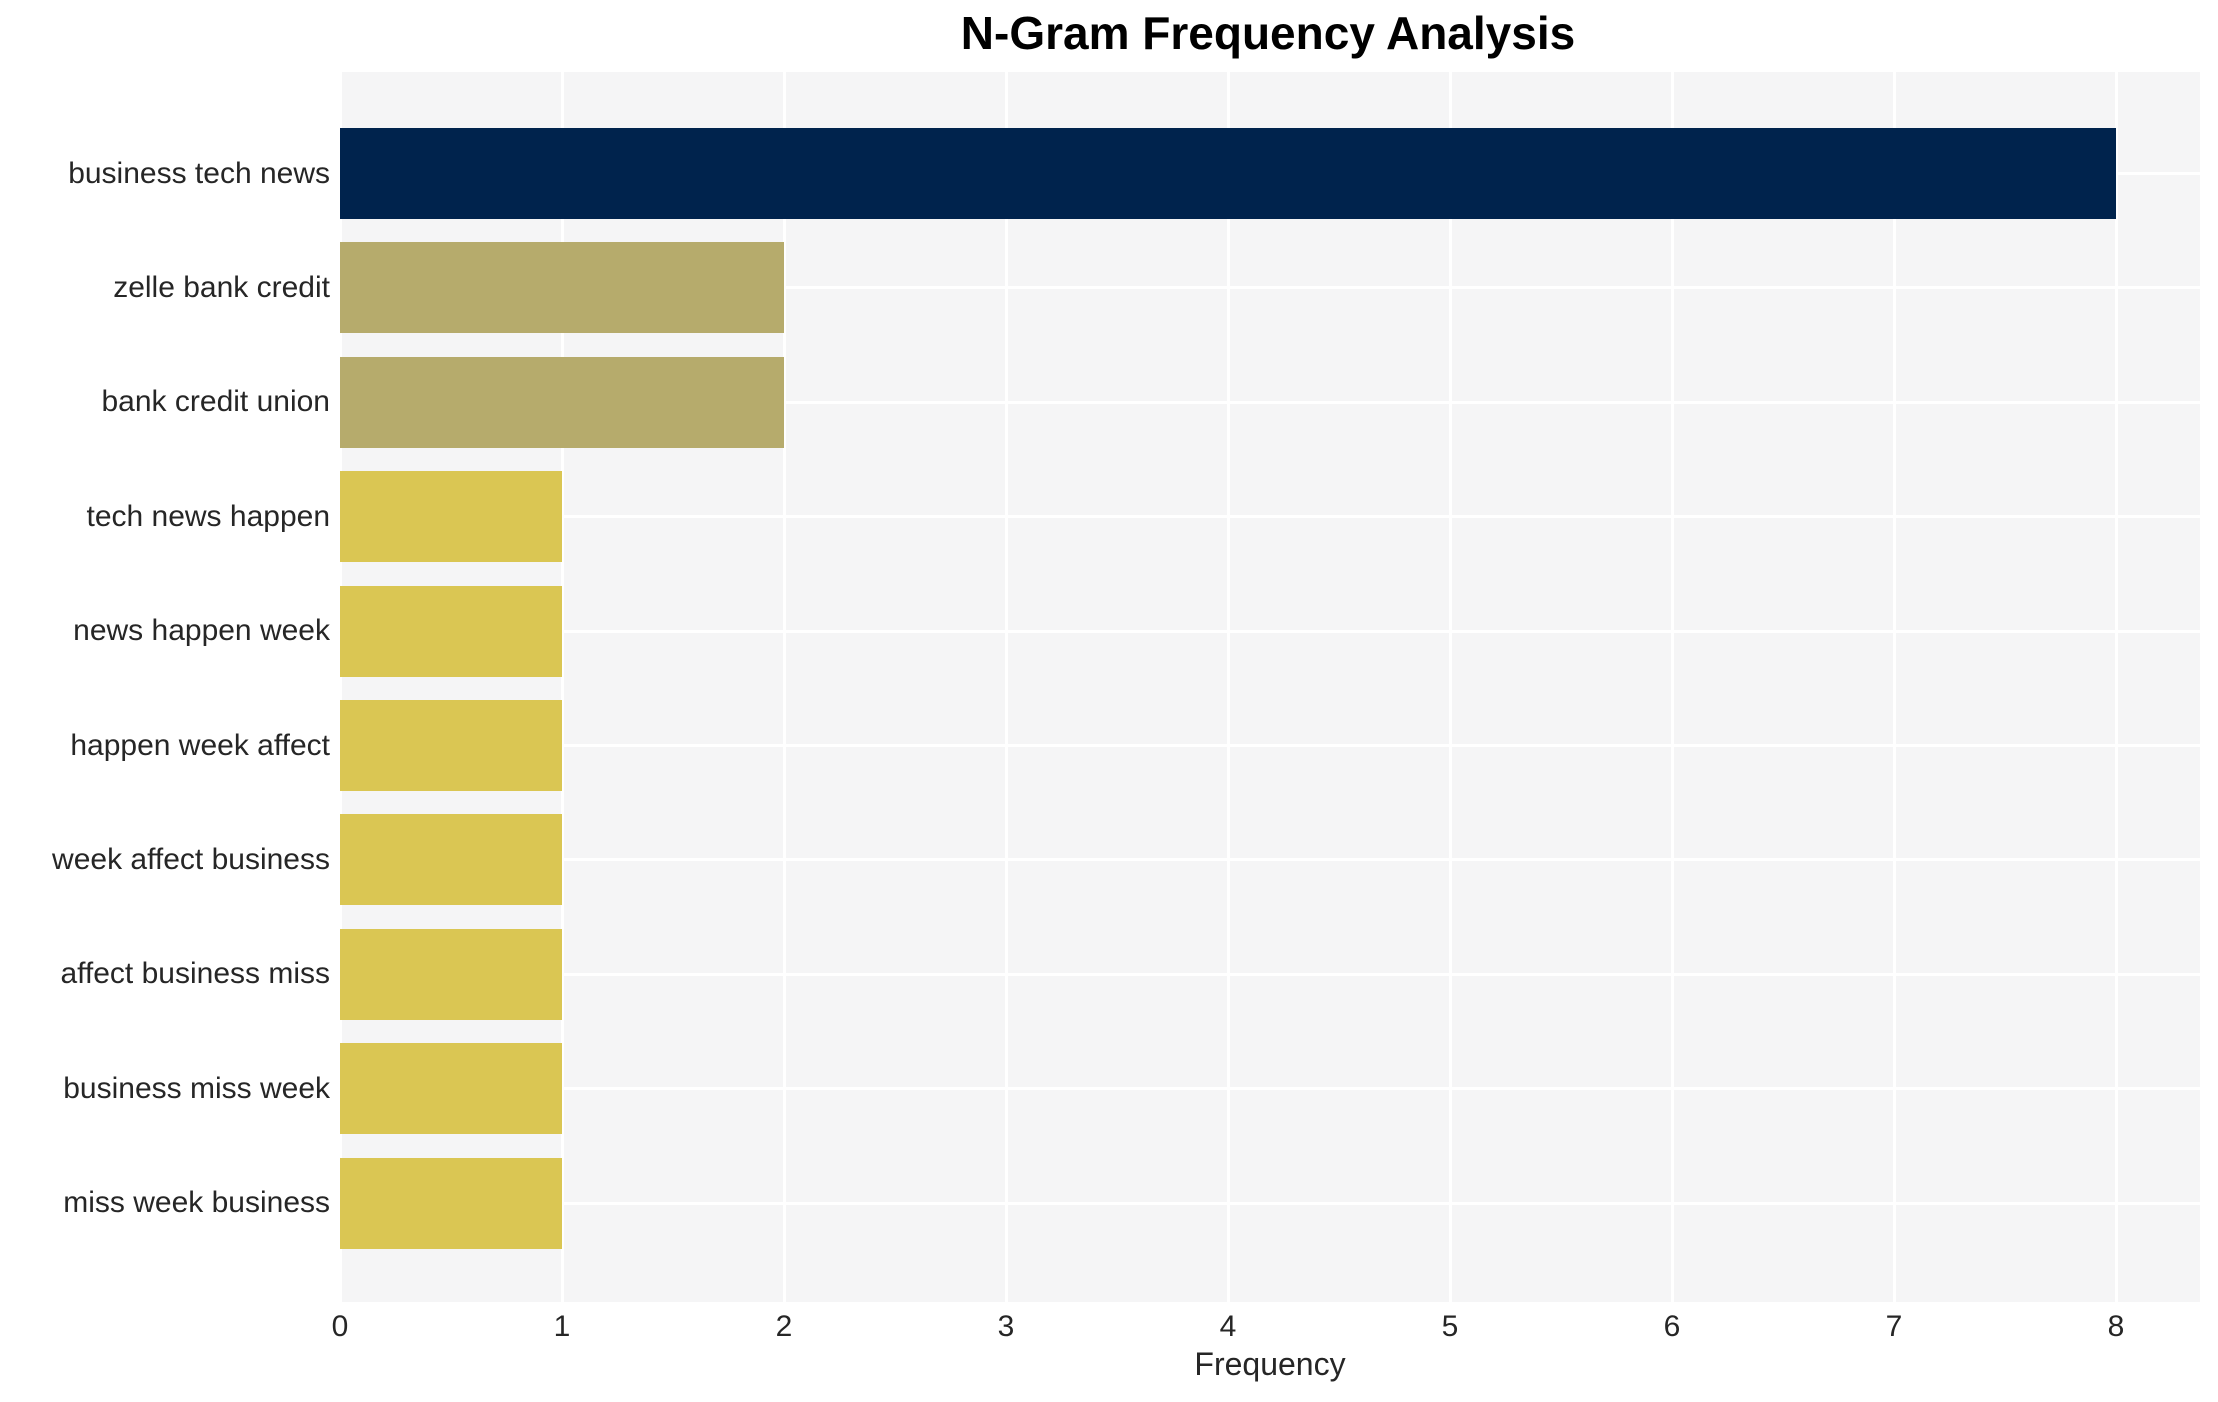 The height and width of the screenshot is (1402, 2218). Describe the element at coordinates (562, 1326) in the screenshot. I see `x-tick-label-1: 1` at that location.